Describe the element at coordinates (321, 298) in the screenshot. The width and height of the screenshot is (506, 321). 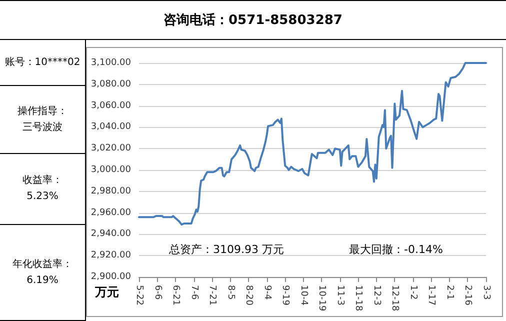
I see `x-tick-label: 10-19` at that location.